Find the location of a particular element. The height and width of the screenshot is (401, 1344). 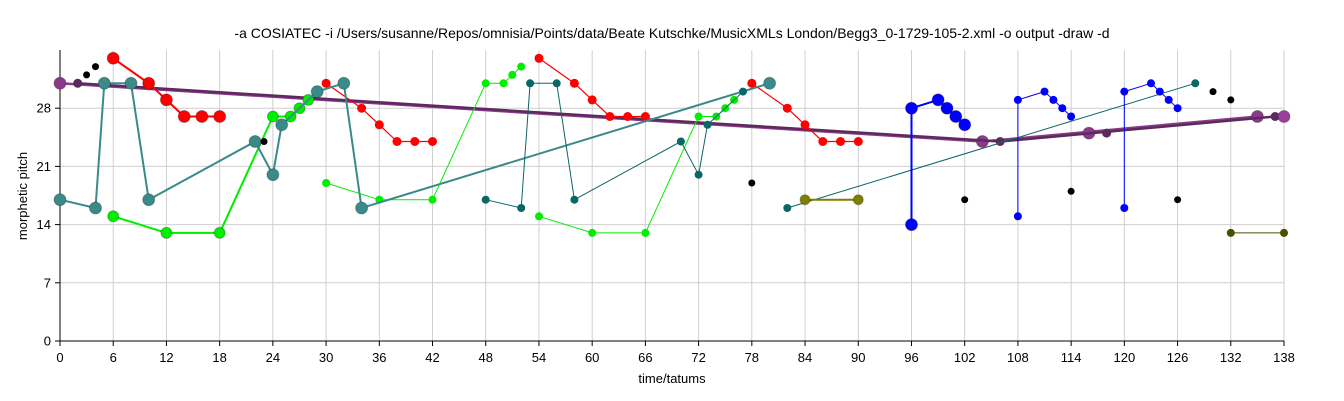

x-tick-label: 6 is located at coordinates (113, 357).